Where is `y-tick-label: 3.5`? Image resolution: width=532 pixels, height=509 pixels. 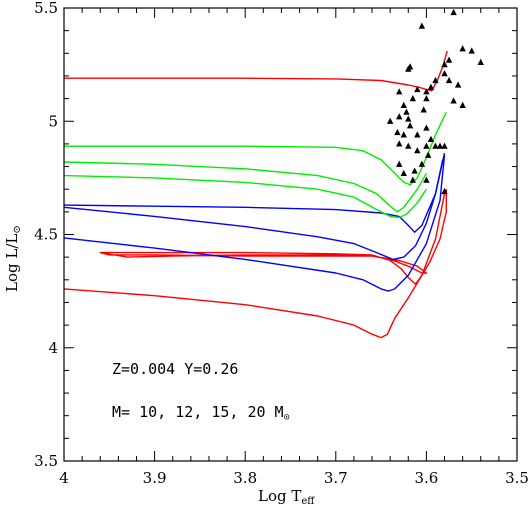
y-tick-label: 3.5 is located at coordinates (46, 461).